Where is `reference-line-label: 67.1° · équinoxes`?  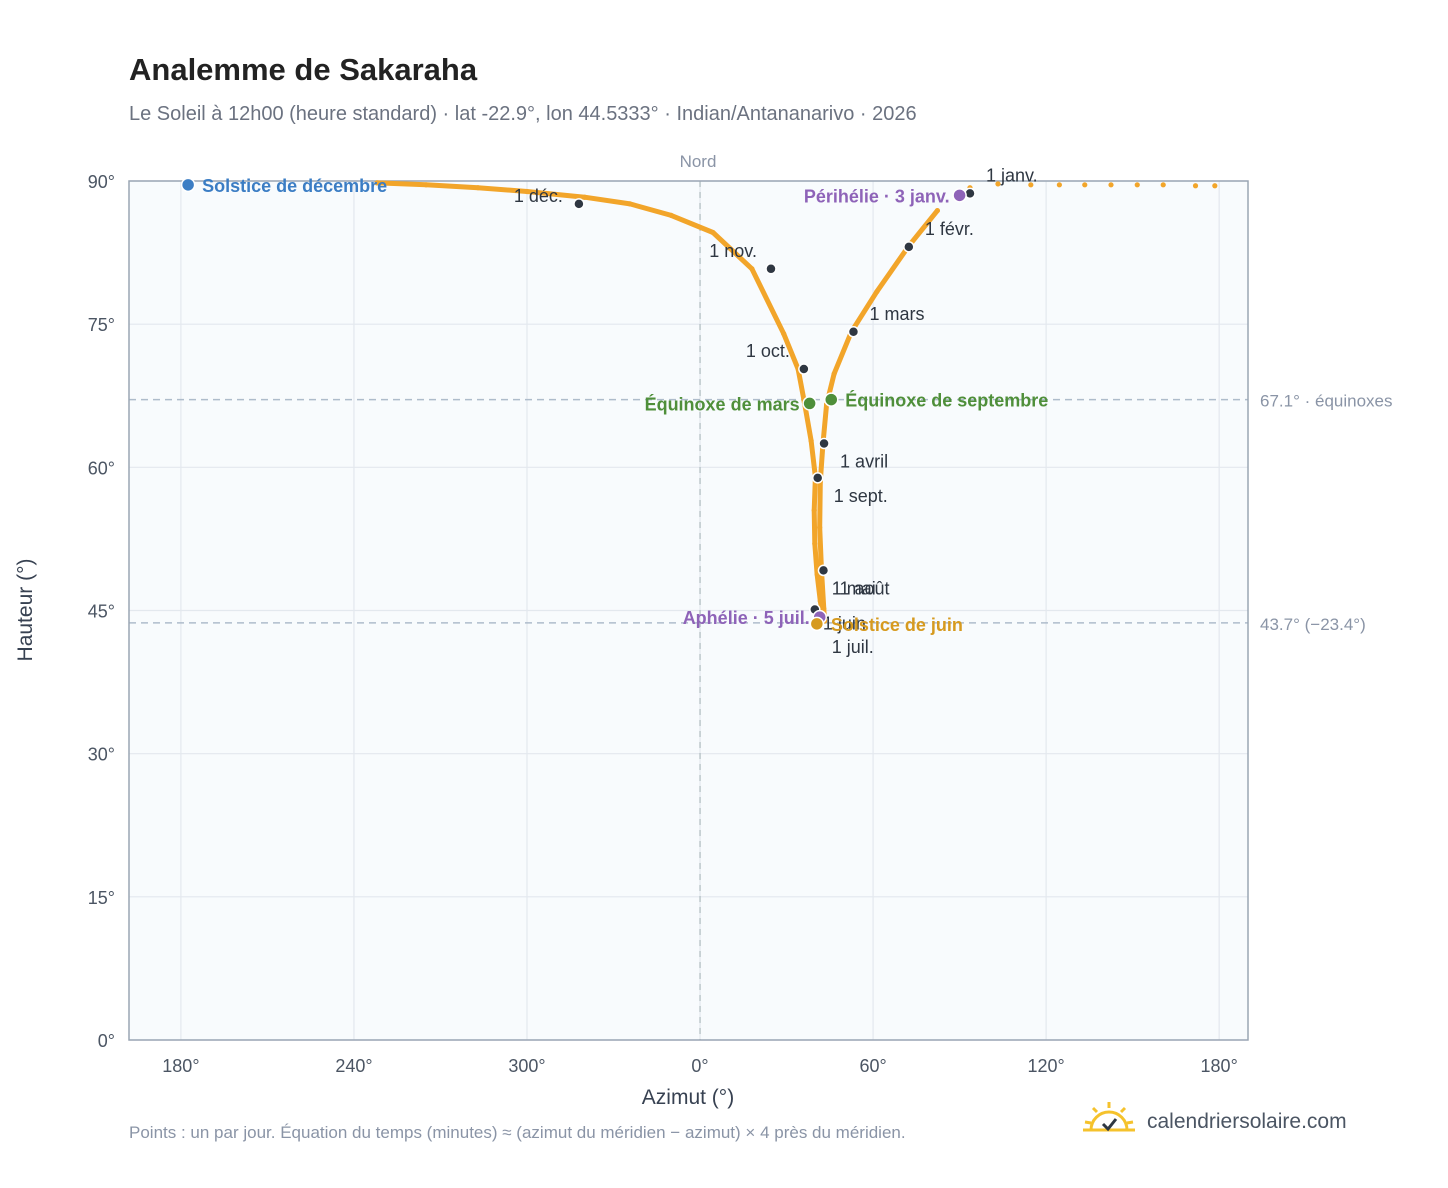 reference-line-label: 67.1° · équinoxes is located at coordinates (1326, 401).